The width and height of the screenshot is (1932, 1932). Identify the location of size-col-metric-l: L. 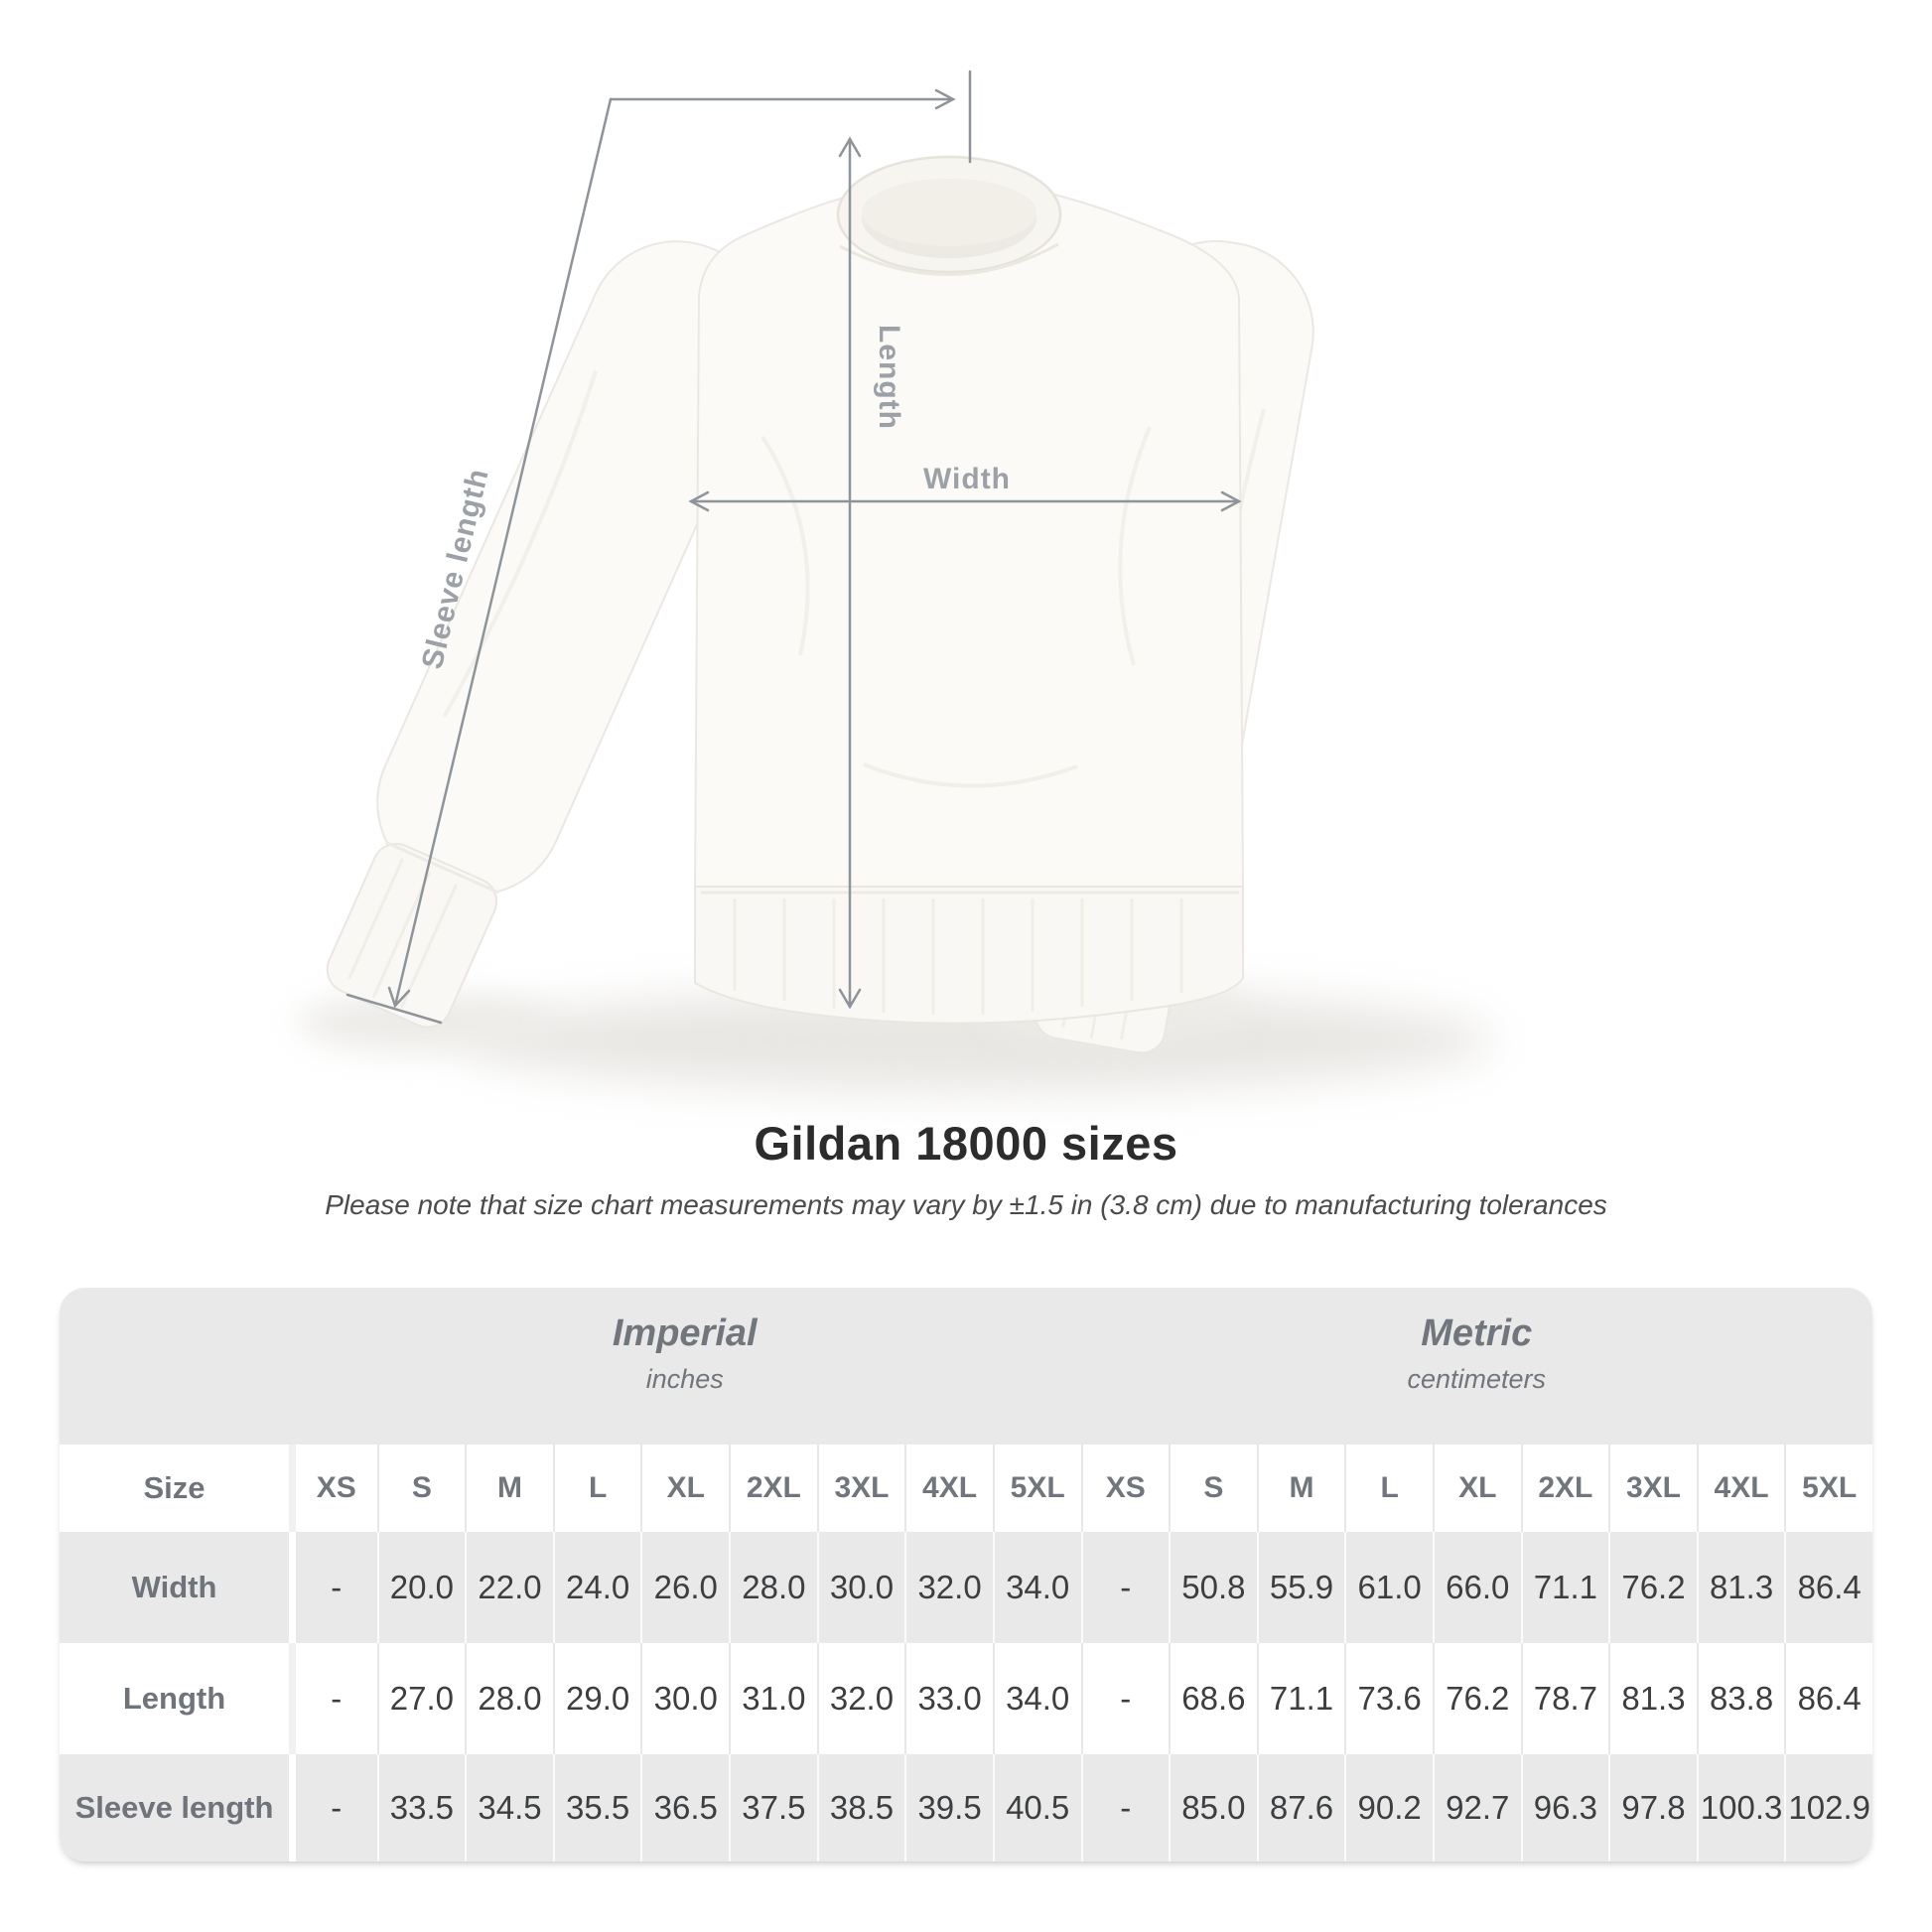
(1388, 1488).